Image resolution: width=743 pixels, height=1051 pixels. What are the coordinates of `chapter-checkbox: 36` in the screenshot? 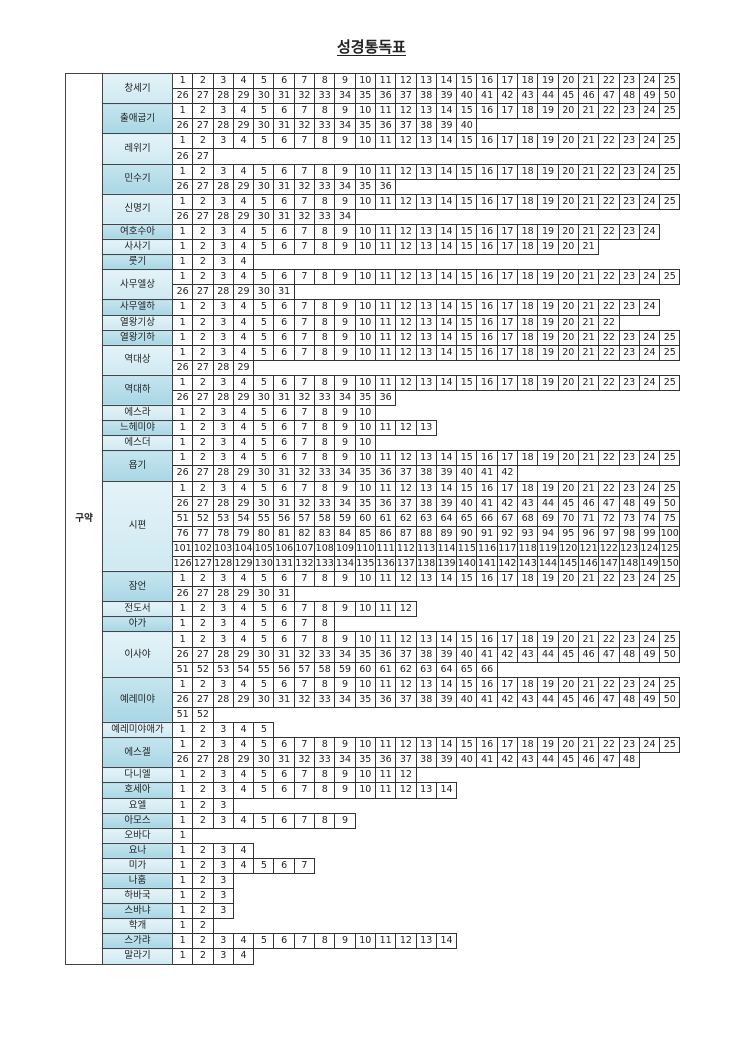 It's located at (385, 654).